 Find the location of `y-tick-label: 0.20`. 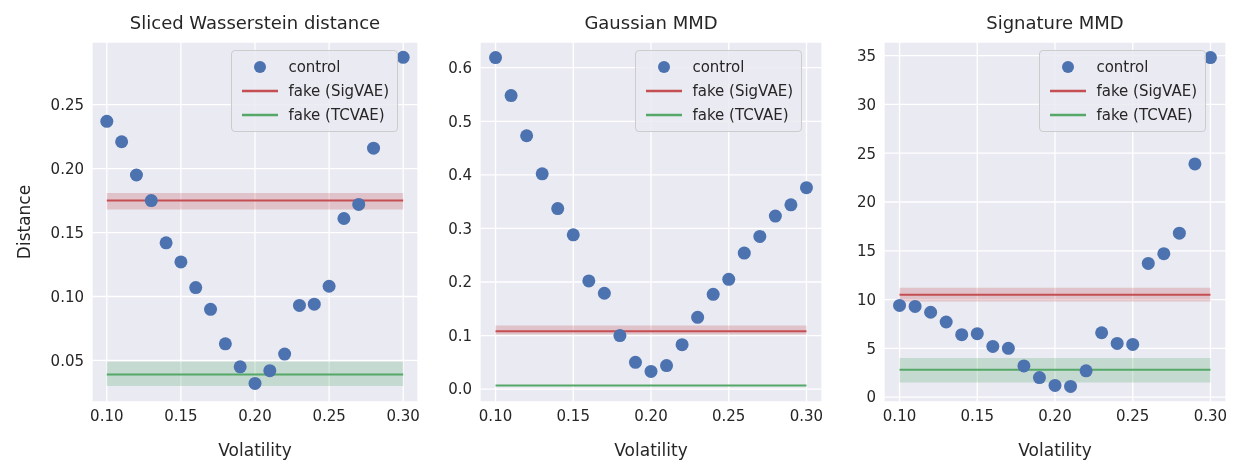

y-tick-label: 0.20 is located at coordinates (67, 168).